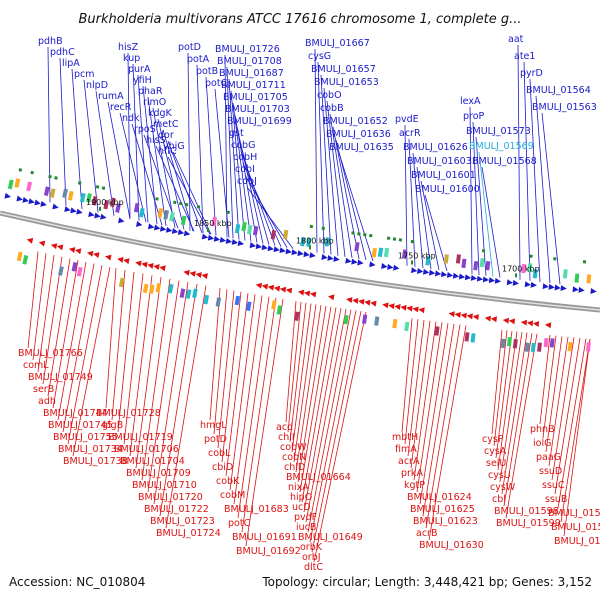 This screenshot has width=600, height=600. Describe the element at coordinates (207, 71) in the screenshot. I see `forward-gene-label: potB` at that location.